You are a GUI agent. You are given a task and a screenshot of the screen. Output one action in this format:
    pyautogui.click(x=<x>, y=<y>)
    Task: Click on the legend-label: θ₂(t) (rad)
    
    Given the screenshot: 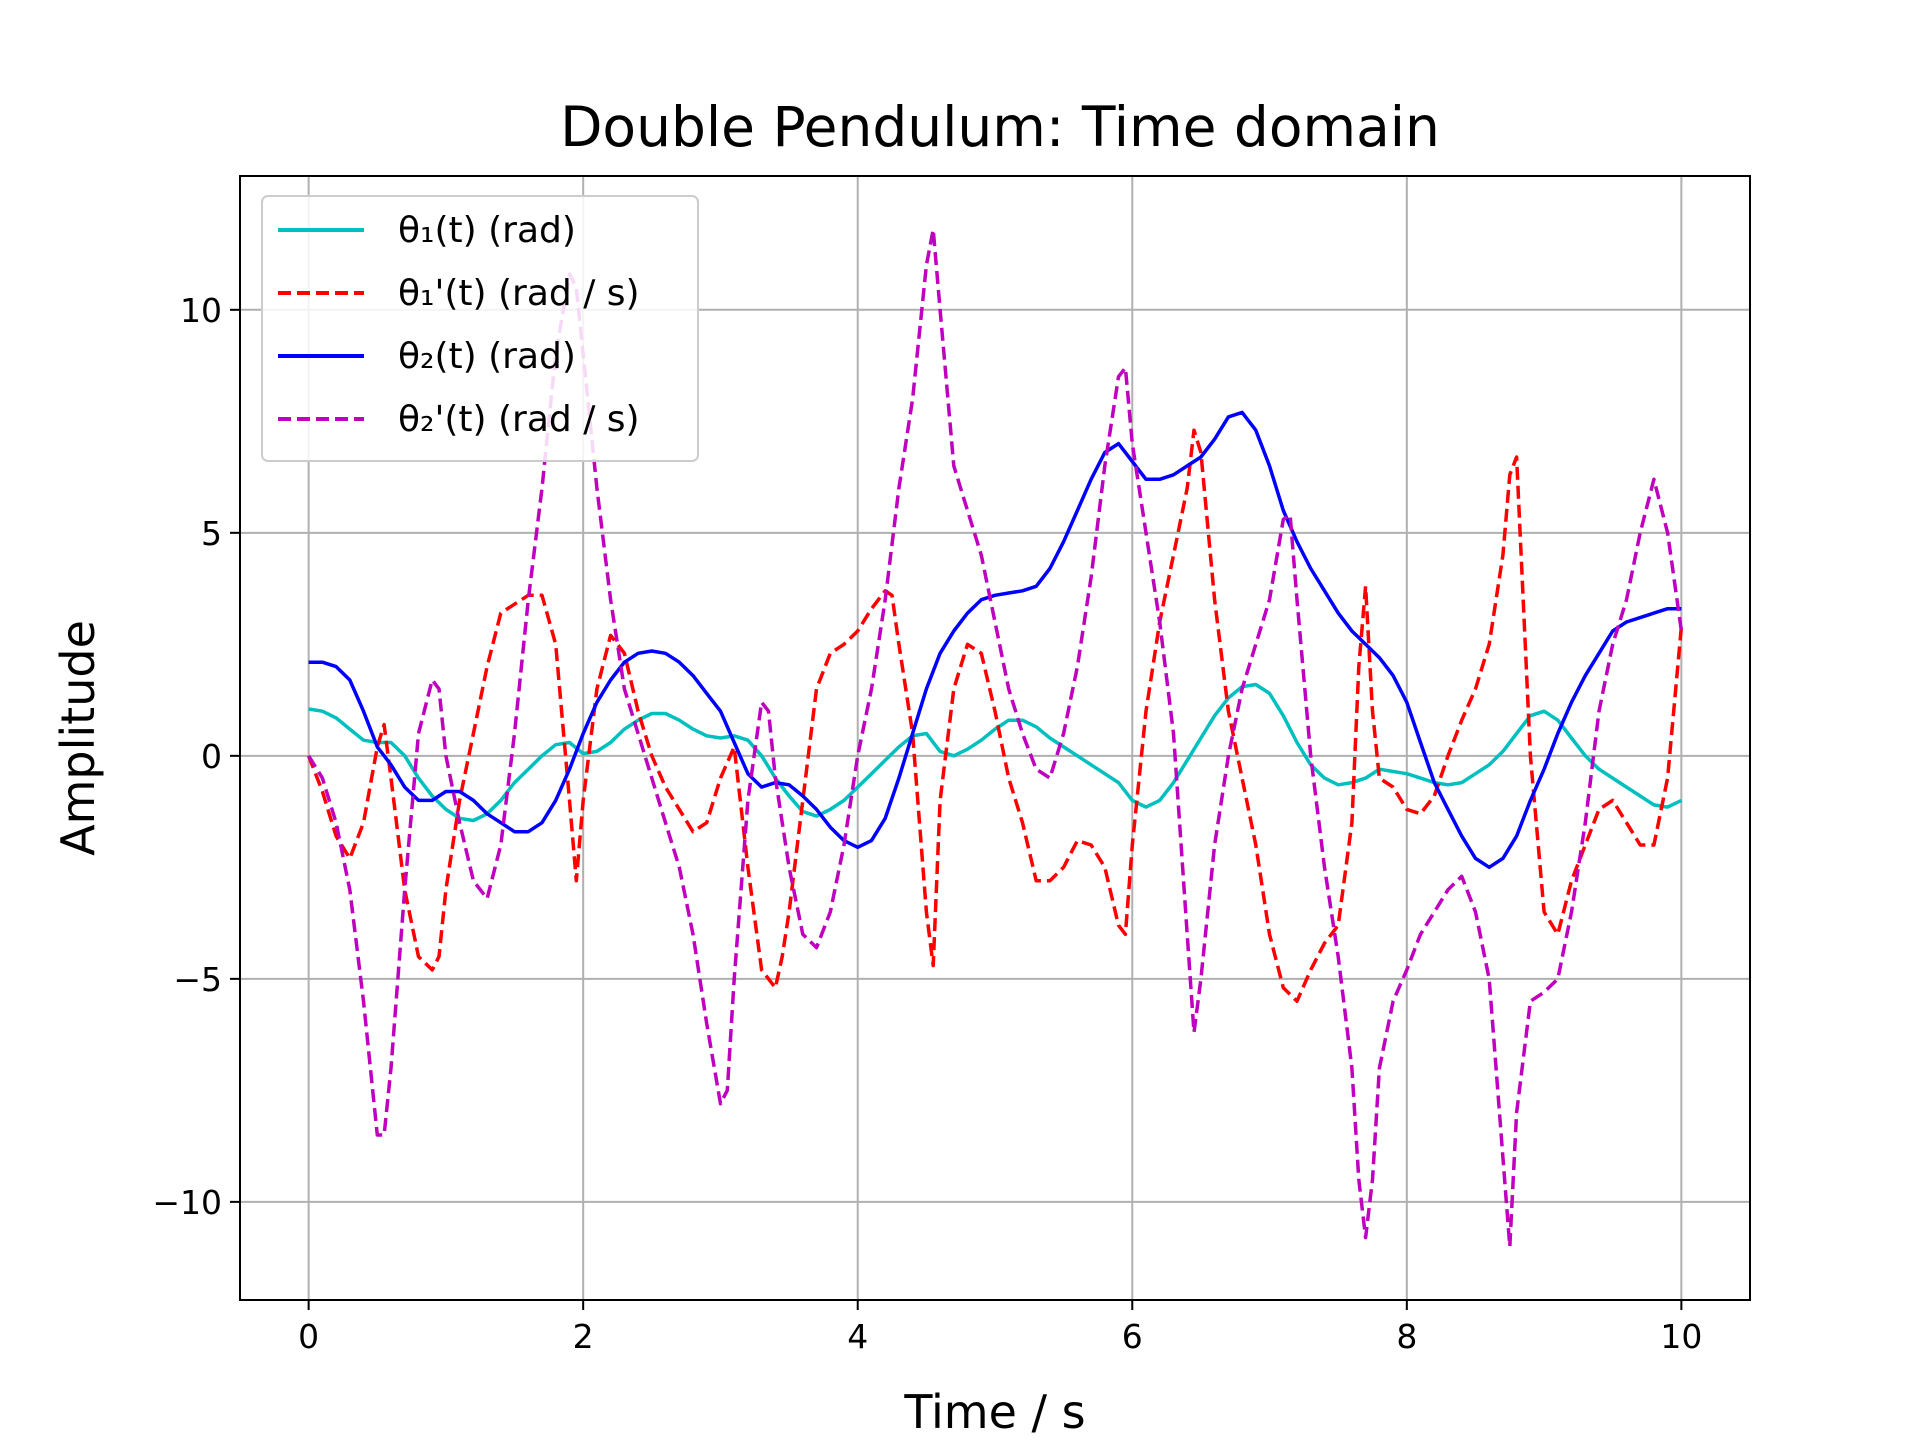 What is the action you would take?
    pyautogui.click(x=487, y=356)
    